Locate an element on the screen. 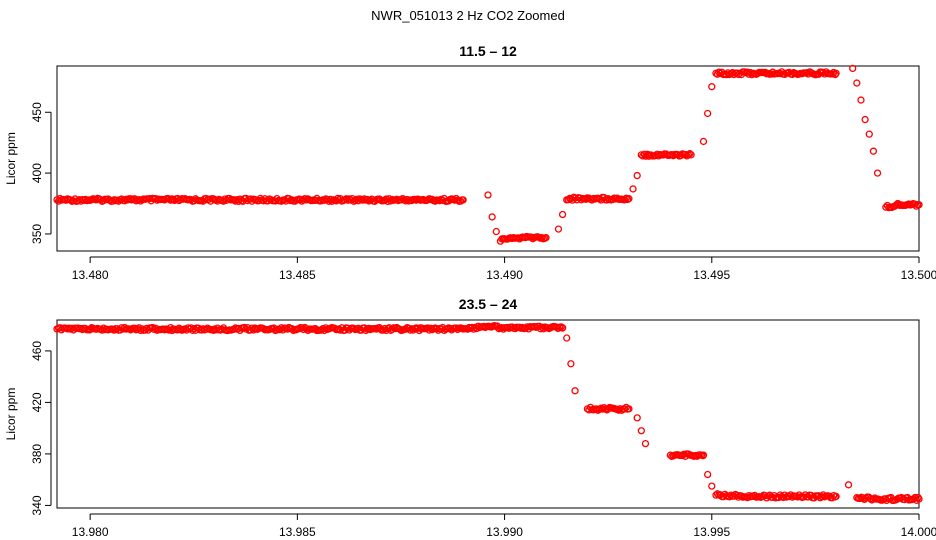 The image size is (936, 540). chart-top-y-axis: 350 400 450 is located at coordinates (41, 173).